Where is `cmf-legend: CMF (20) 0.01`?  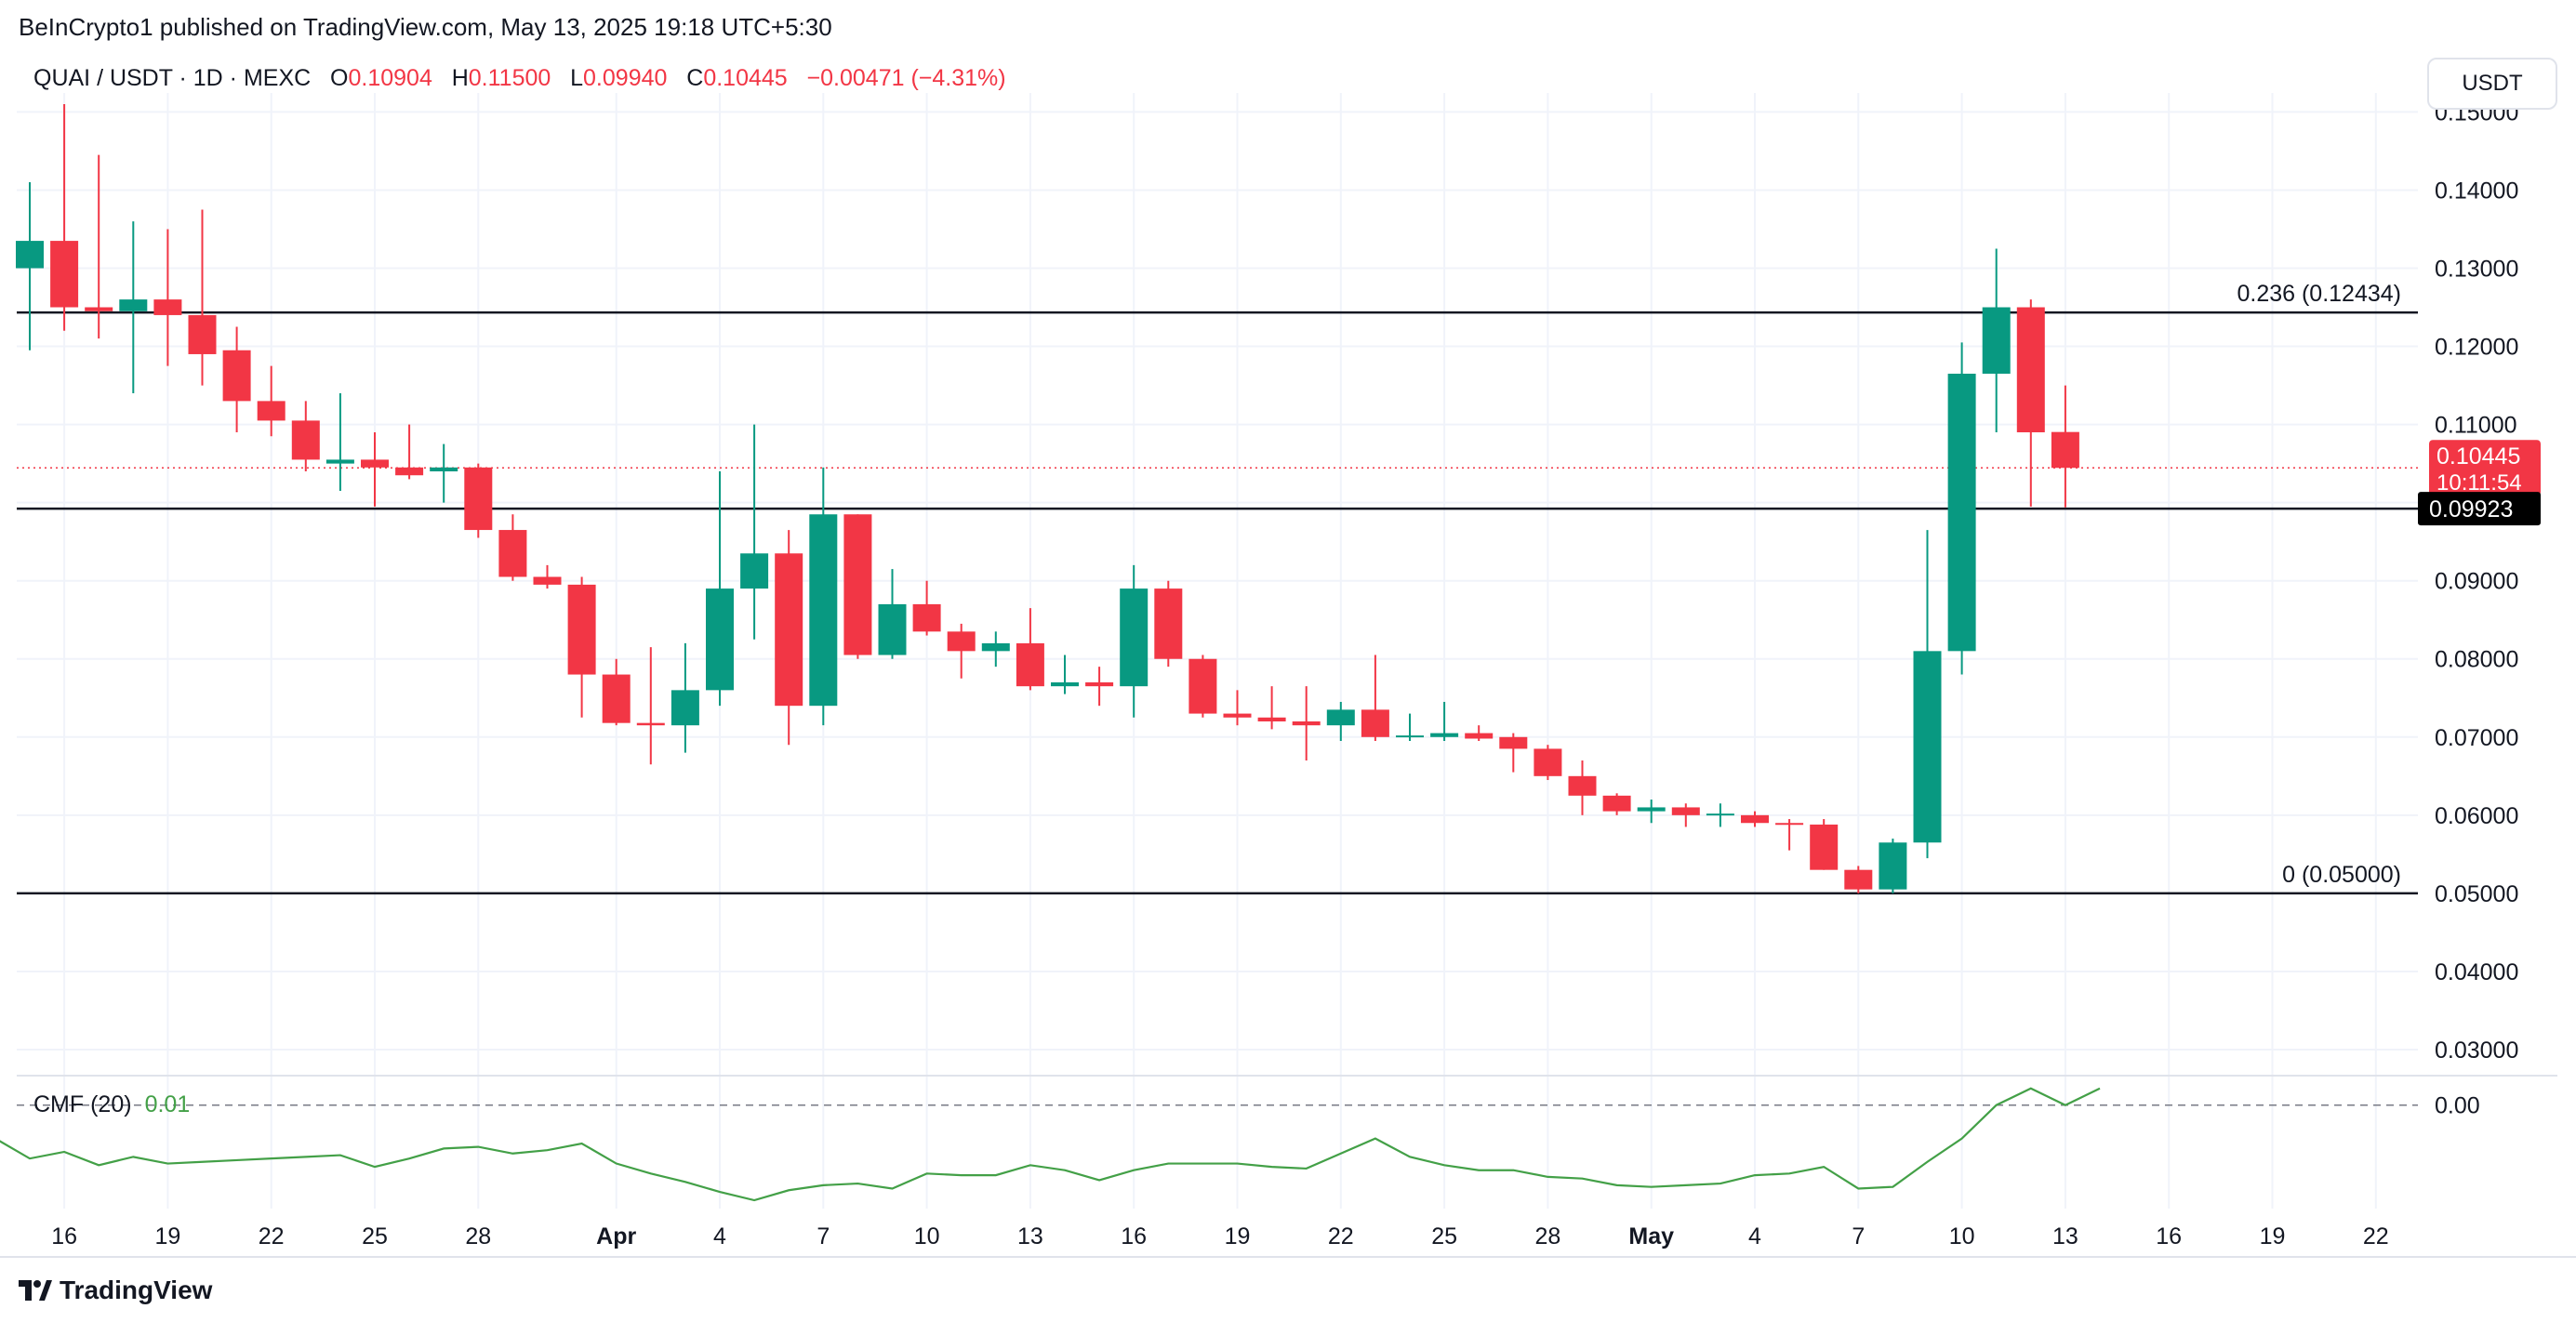 cmf-legend: CMF (20) 0.01 is located at coordinates (111, 1104).